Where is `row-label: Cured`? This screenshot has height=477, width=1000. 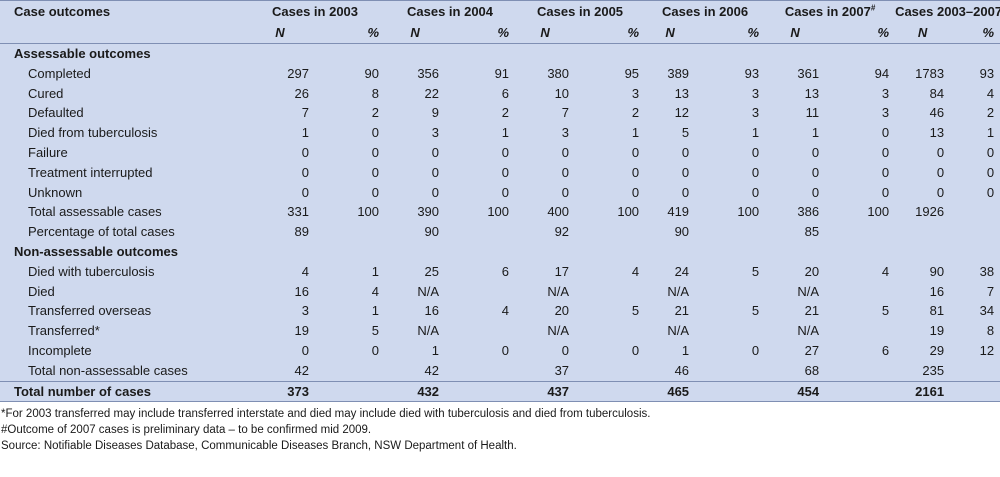 row-label: Cured is located at coordinates (46, 93).